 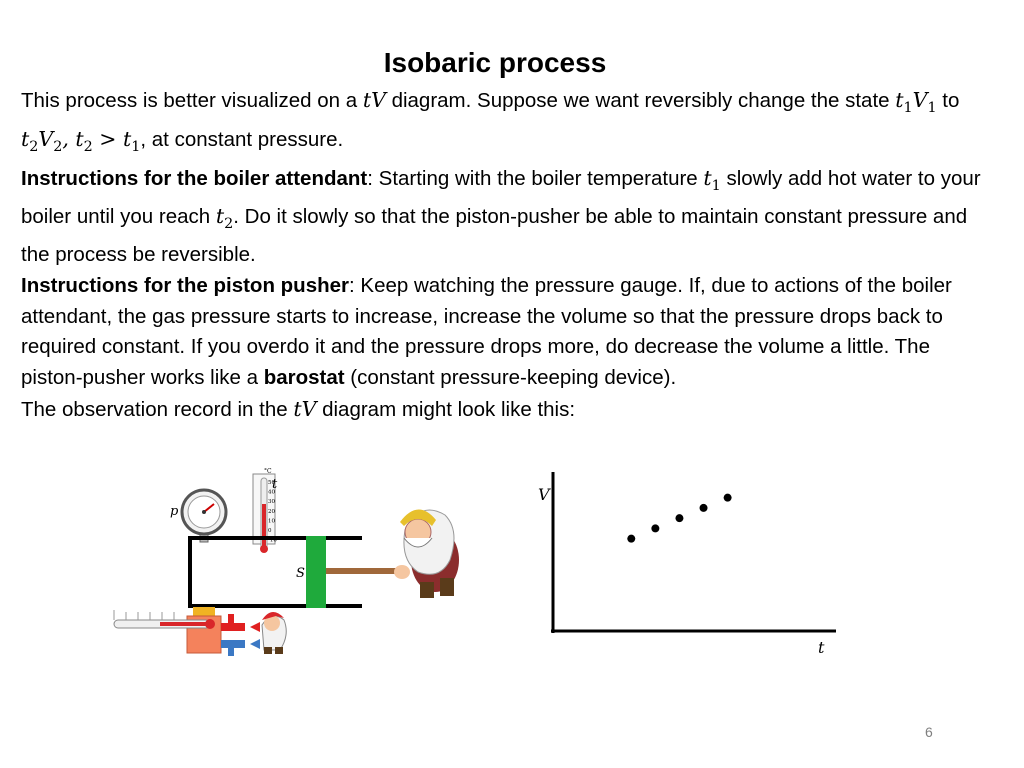 I want to click on thermometer-tick-label: 10, so click(x=271, y=521).